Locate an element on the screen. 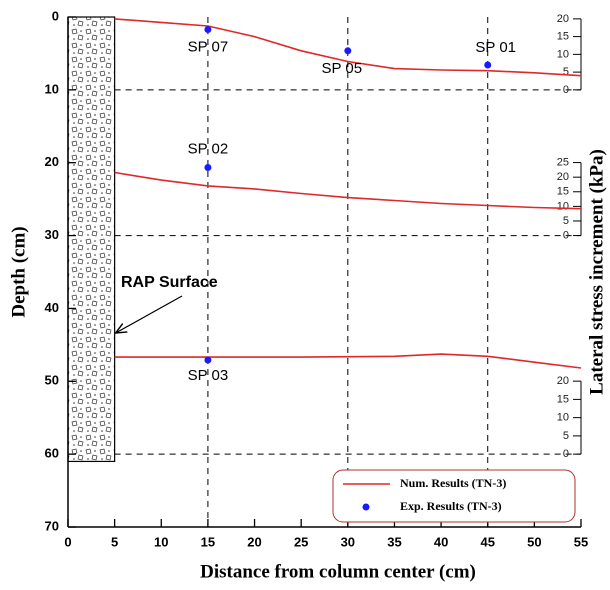 The image size is (610, 590). legend-label: Exp. Results (TN-3) is located at coordinates (451, 506).